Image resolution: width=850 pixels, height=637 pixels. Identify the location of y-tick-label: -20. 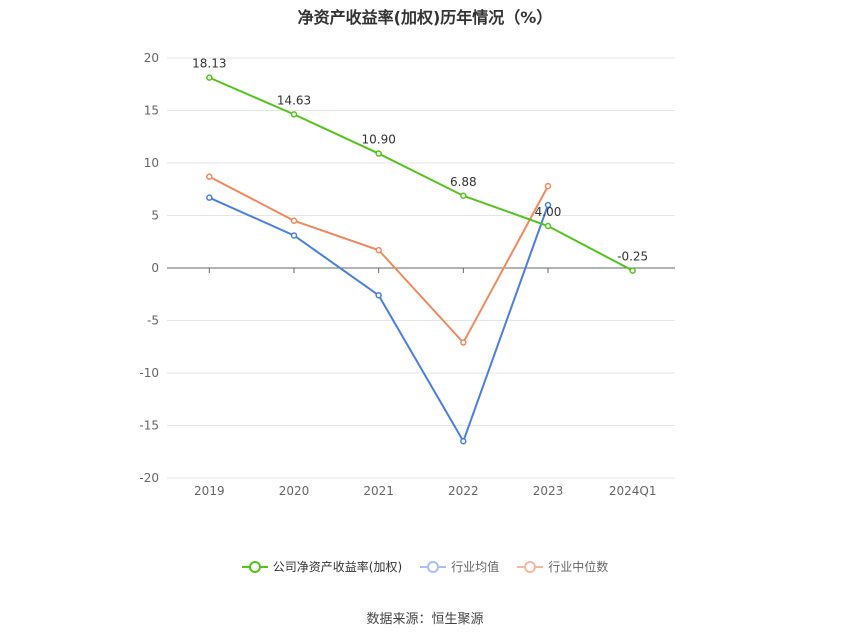
(149, 478).